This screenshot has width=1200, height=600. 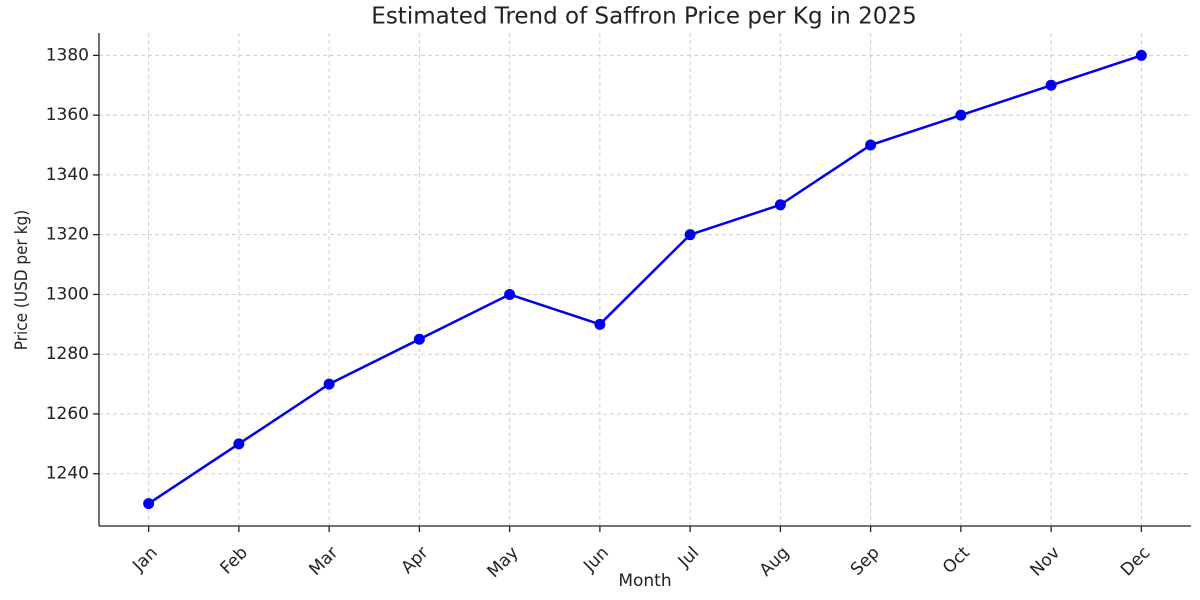 I want to click on y-tick-label: 1320, so click(x=67, y=235).